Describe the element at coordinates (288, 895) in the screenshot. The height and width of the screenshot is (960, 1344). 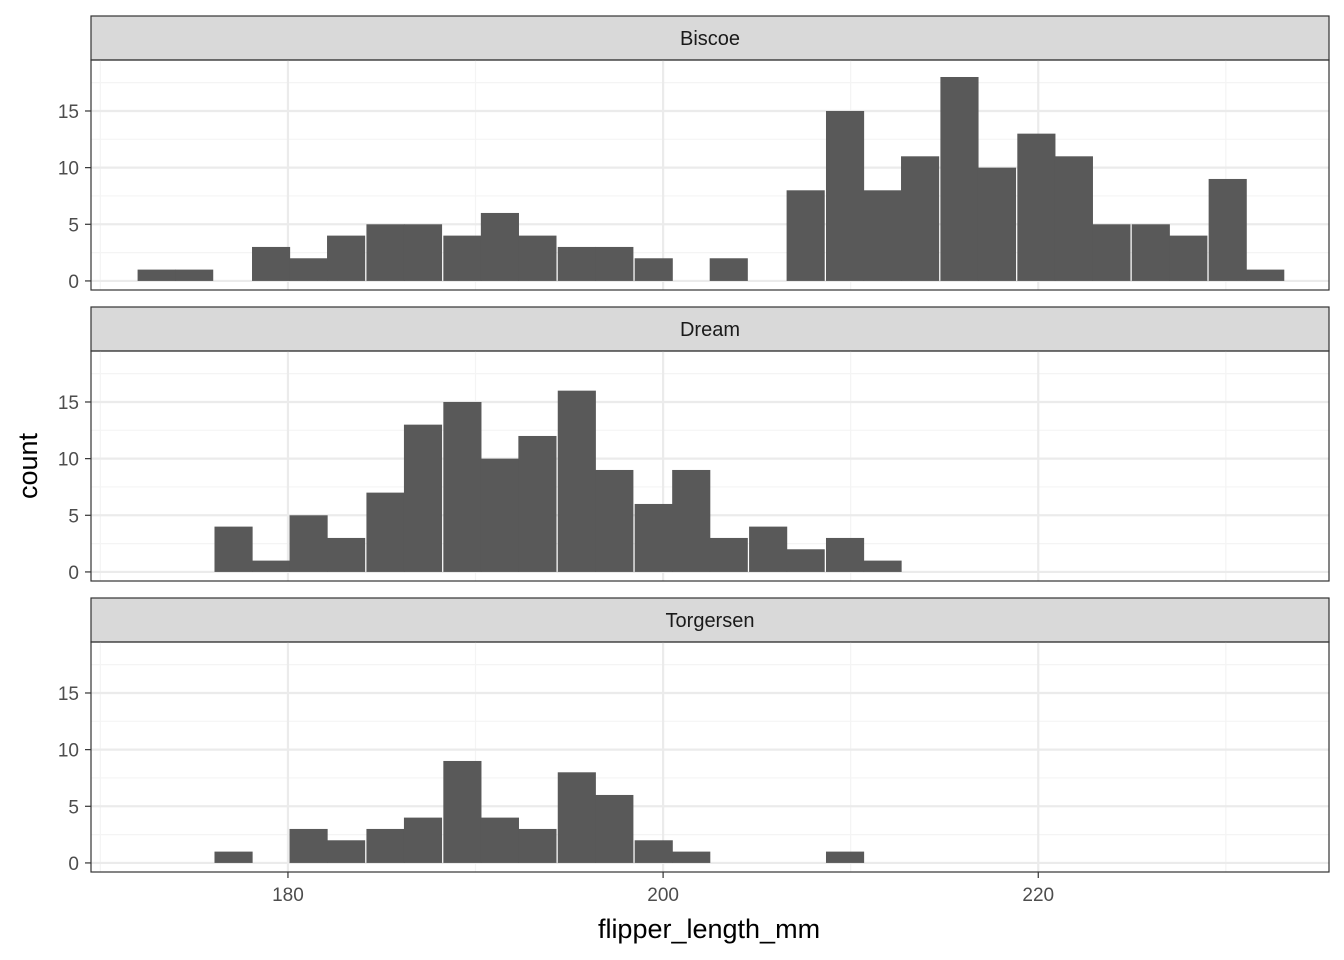
I see `x-tick-label: 180` at that location.